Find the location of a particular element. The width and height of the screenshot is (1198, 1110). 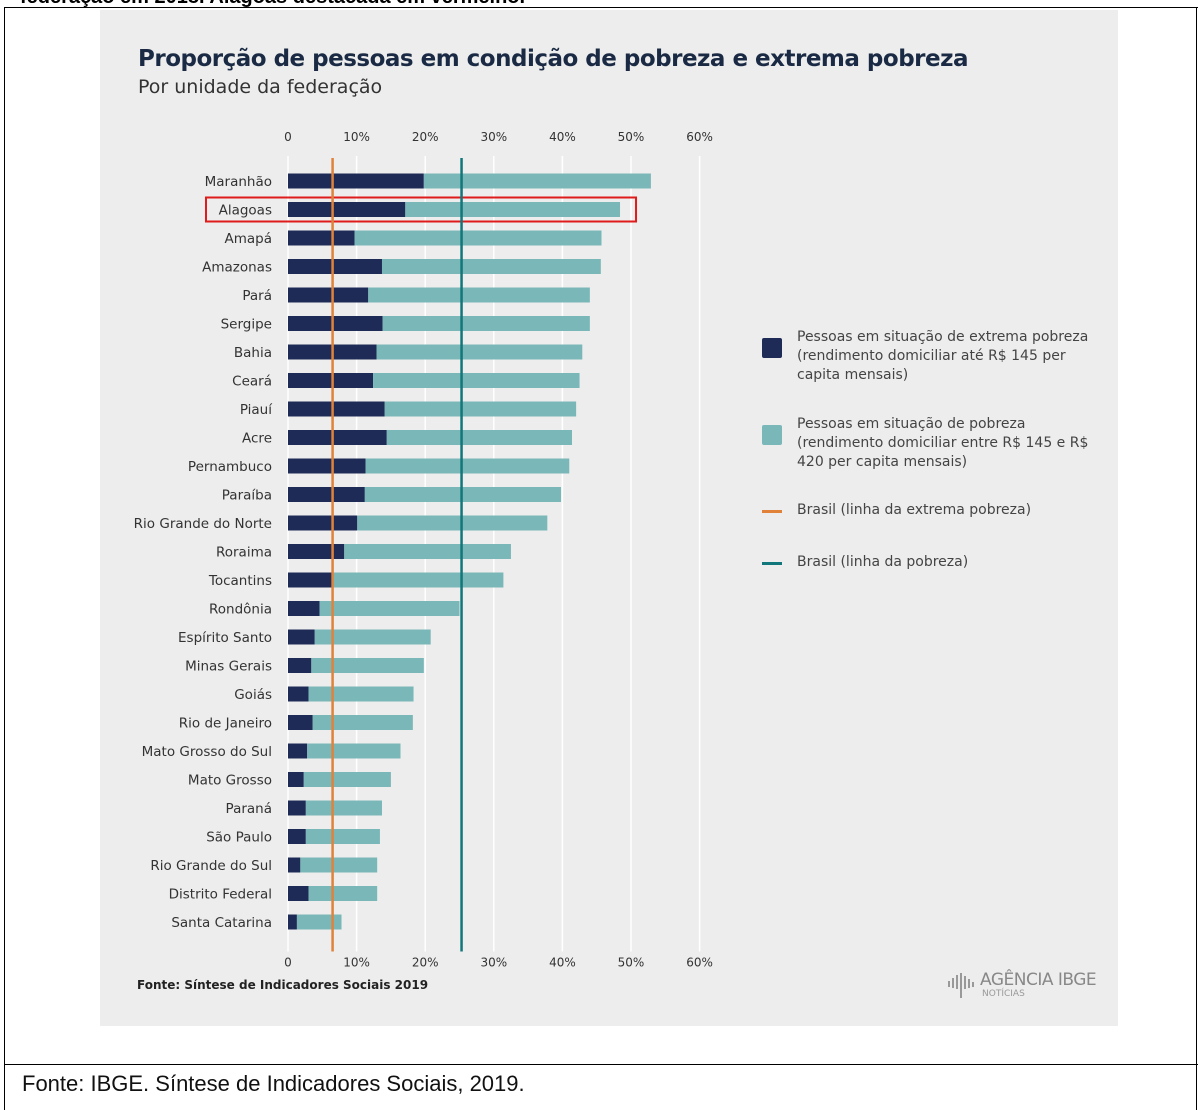

category-label: Pará is located at coordinates (257, 296).